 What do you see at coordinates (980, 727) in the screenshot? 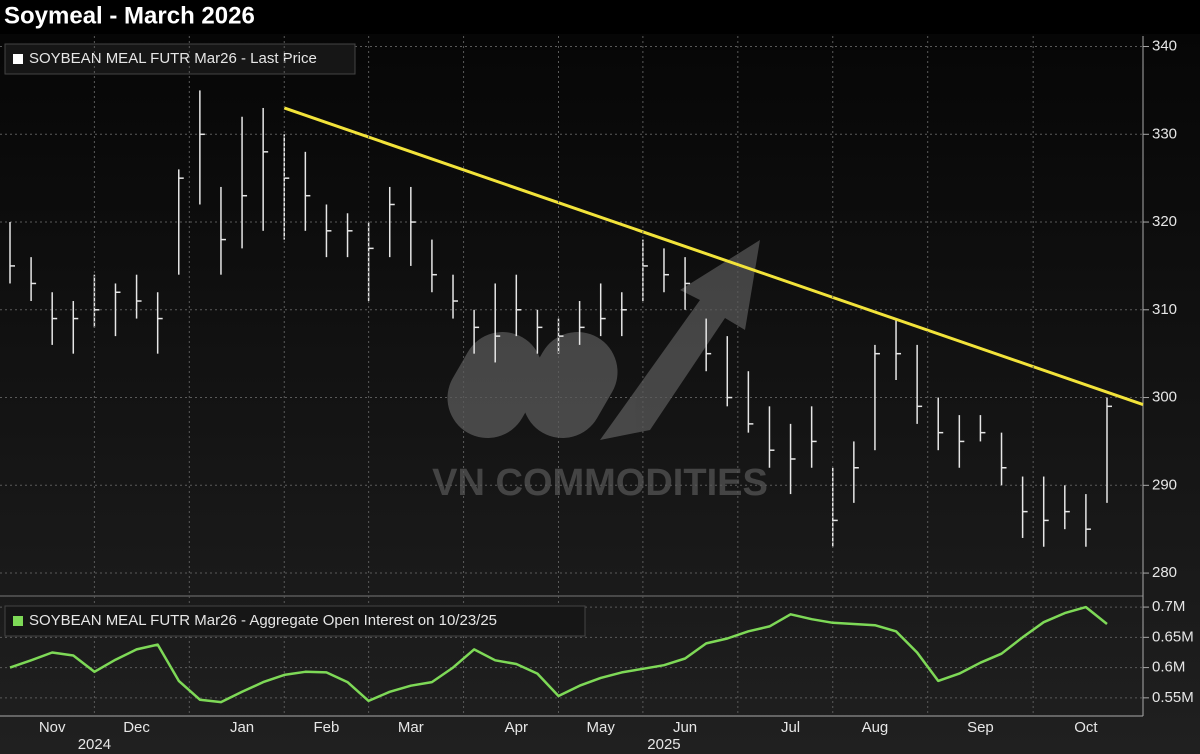
I see `x-tick-label: Sep` at bounding box center [980, 727].